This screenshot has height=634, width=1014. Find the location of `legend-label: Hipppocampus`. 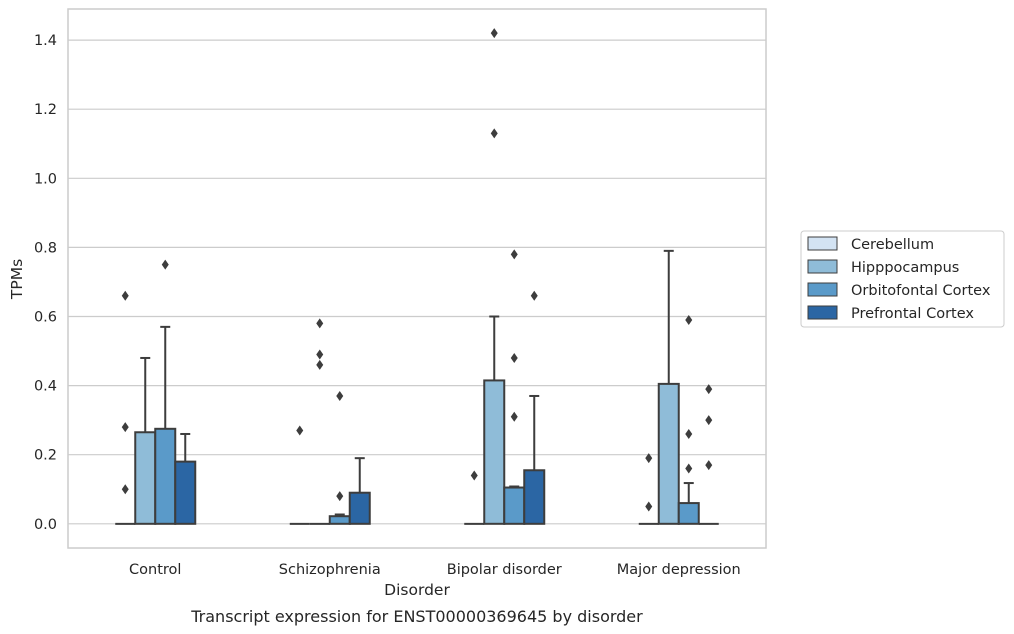

legend-label: Hipppocampus is located at coordinates (905, 268).